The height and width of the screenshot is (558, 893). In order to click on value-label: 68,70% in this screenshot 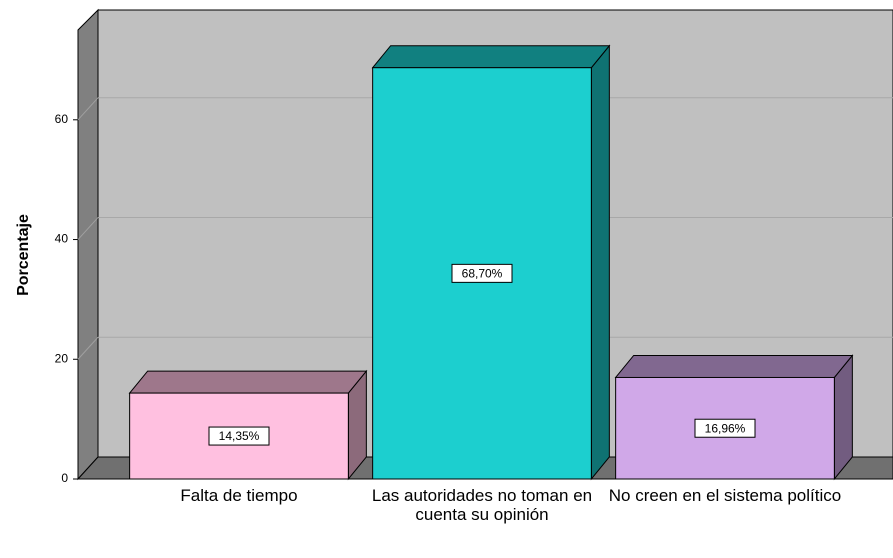, I will do `click(482, 274)`.